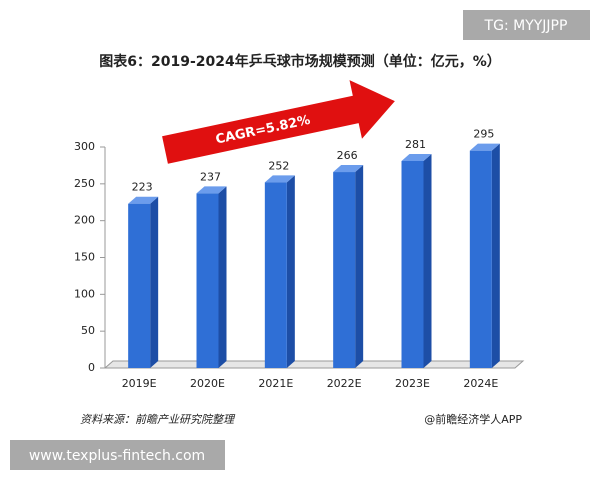 This screenshot has width=600, height=480. What do you see at coordinates (207, 383) in the screenshot?
I see `x-tick-label: 2020E` at bounding box center [207, 383].